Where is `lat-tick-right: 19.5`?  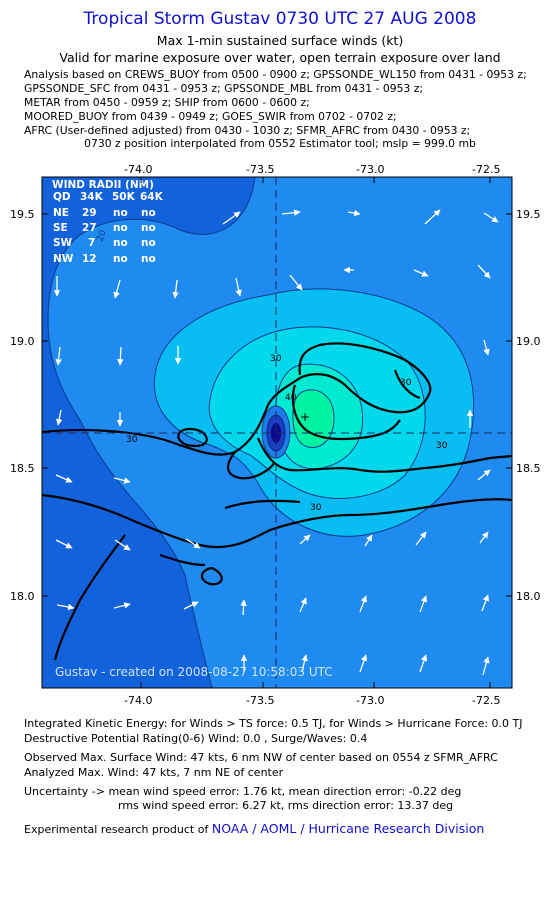 lat-tick-right: 19.5 is located at coordinates (528, 214).